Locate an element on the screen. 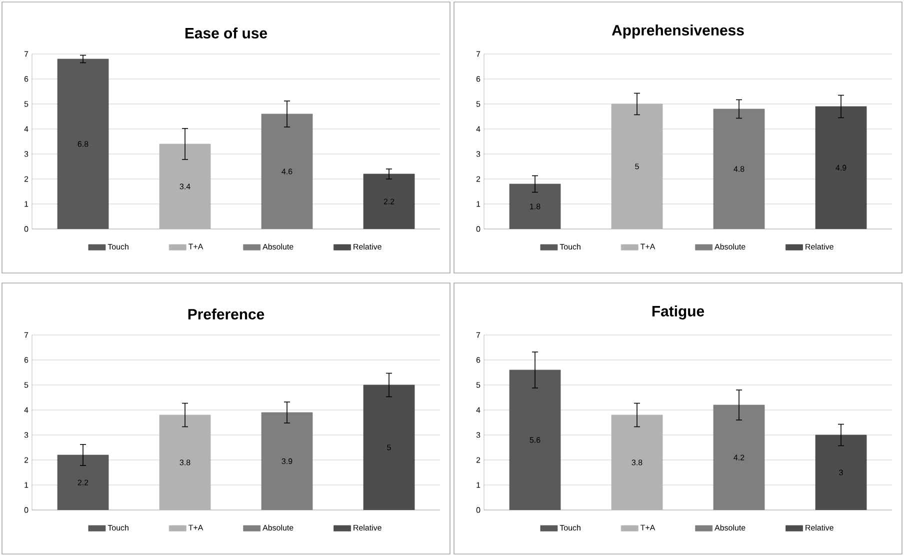 The height and width of the screenshot is (555, 904). chart-title: Preference is located at coordinates (226, 314).